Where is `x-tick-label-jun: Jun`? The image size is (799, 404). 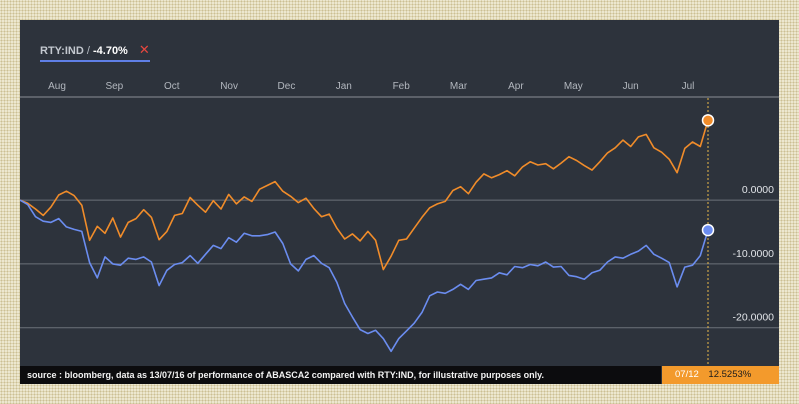 x-tick-label-jun: Jun is located at coordinates (631, 86).